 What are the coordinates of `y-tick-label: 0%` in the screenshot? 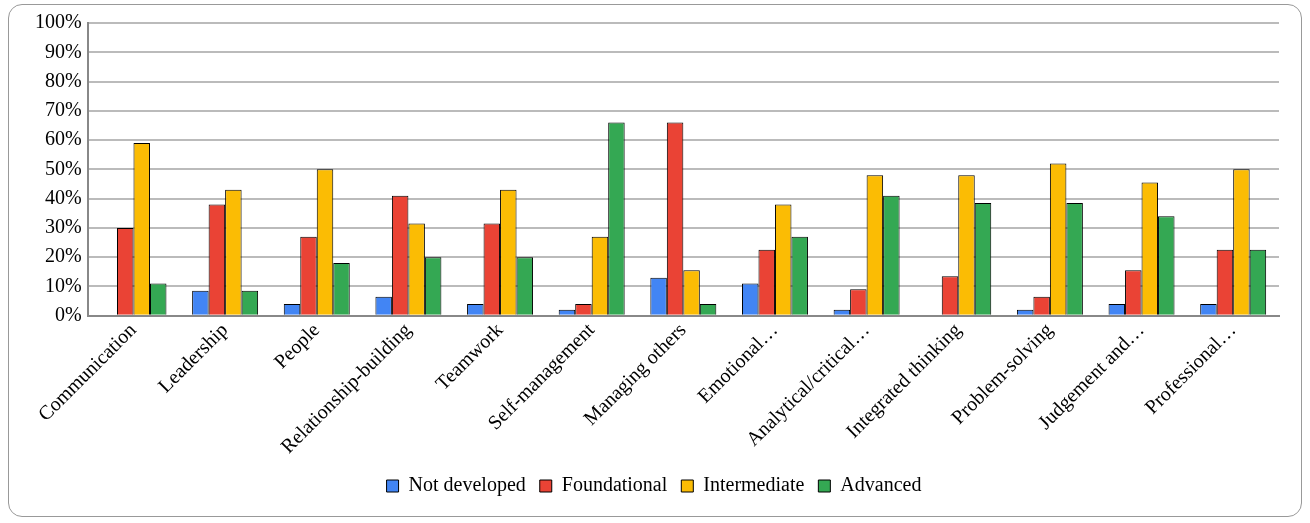 It's located at (68, 313).